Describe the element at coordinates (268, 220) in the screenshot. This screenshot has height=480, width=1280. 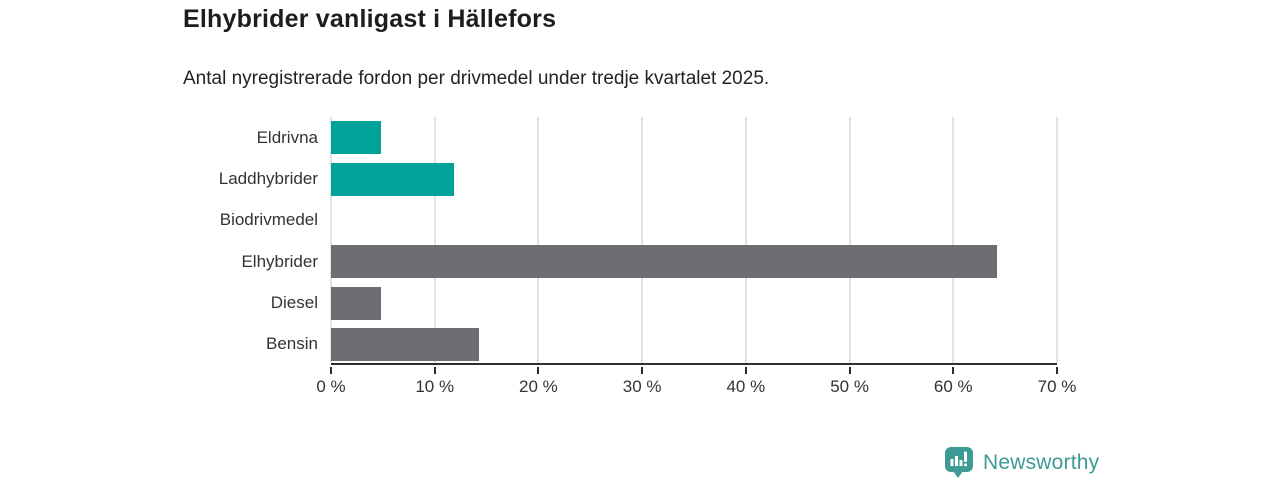
I see `category-label-biodrivmedel: Biodrivmedel` at that location.